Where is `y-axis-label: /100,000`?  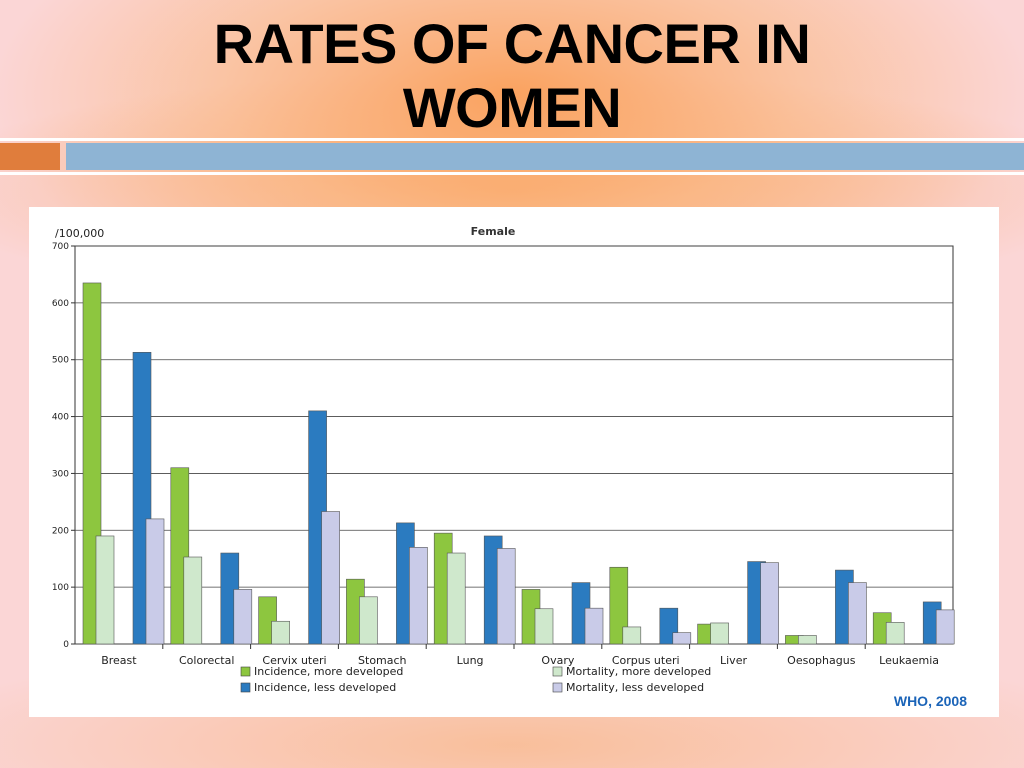 y-axis-label: /100,000 is located at coordinates (79, 233).